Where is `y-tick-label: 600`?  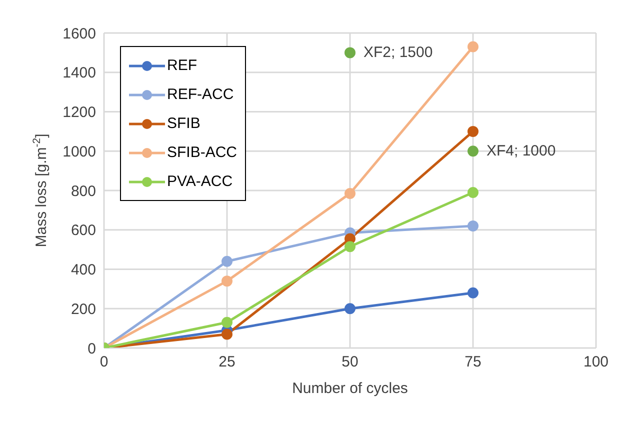 y-tick-label: 600 is located at coordinates (83, 231).